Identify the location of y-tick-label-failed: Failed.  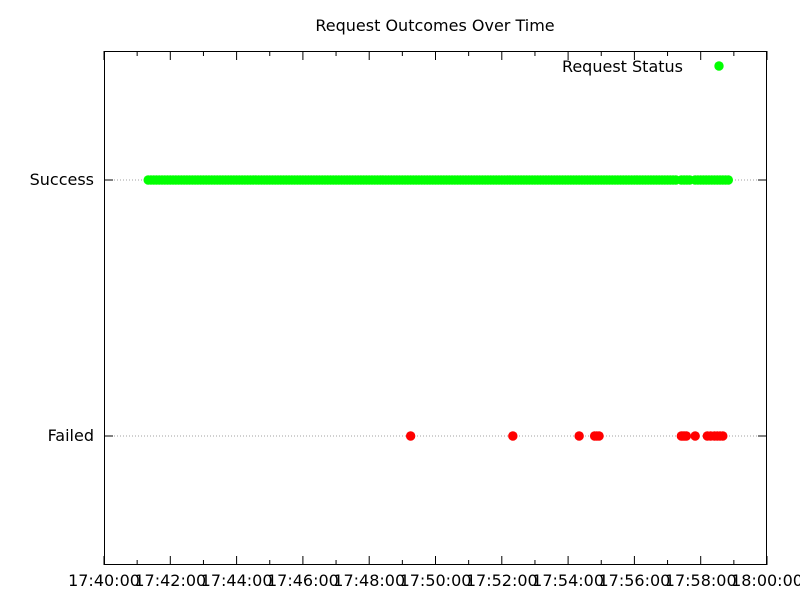
(71, 435).